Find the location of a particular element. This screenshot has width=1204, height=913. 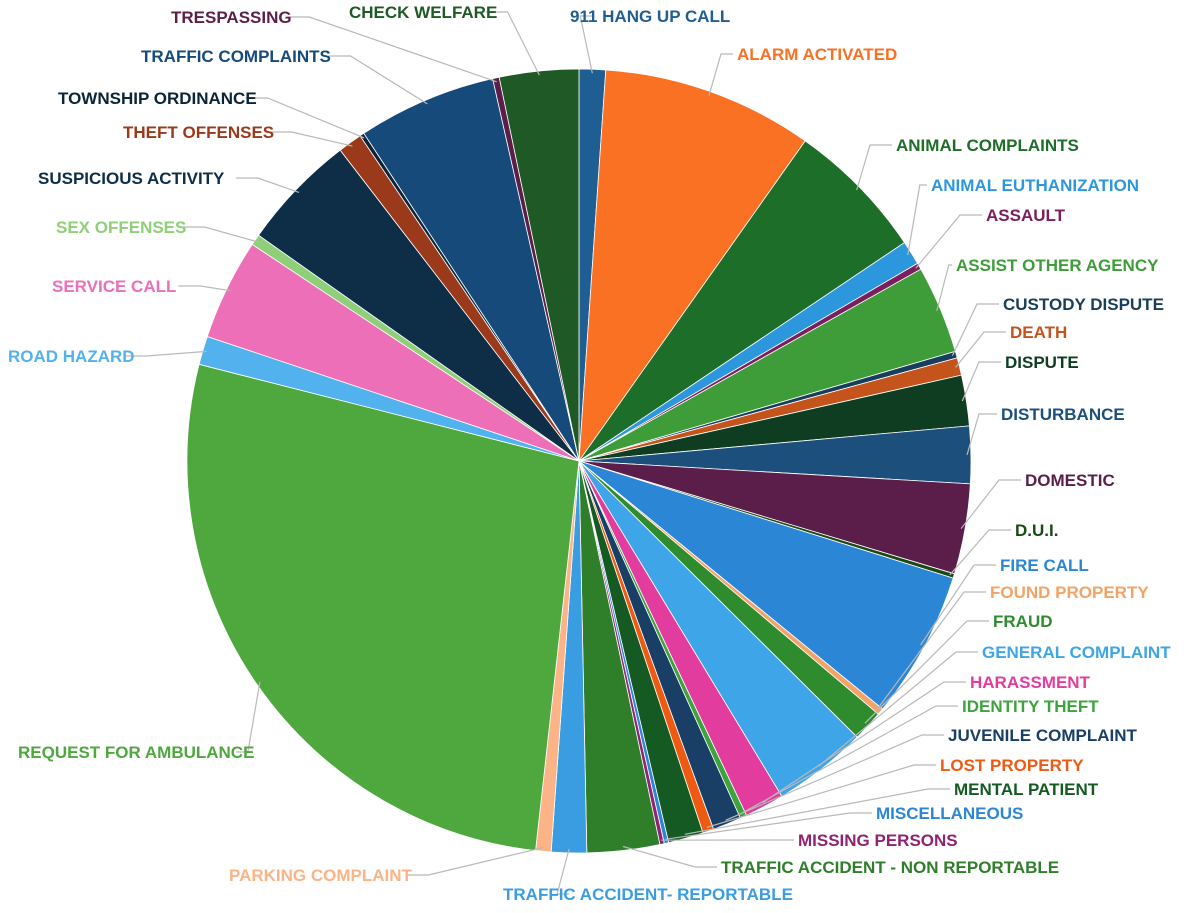

leader-custody-dispute is located at coordinates (975, 329).